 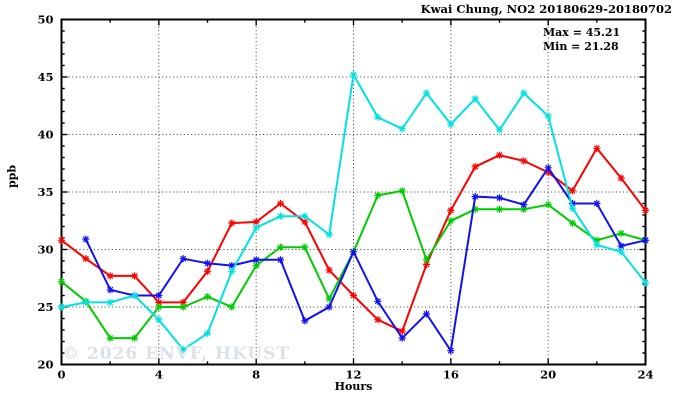 What do you see at coordinates (45, 307) in the screenshot?
I see `y-tick-label: 25` at bounding box center [45, 307].